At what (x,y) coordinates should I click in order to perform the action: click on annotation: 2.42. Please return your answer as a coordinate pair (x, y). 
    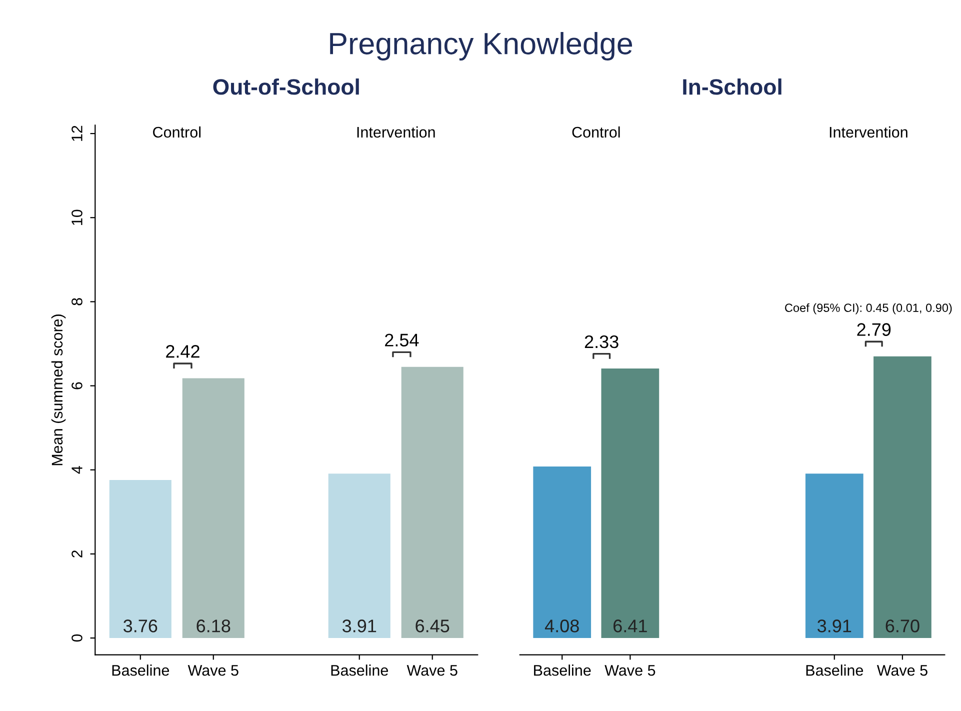
    Looking at the image, I should click on (183, 351).